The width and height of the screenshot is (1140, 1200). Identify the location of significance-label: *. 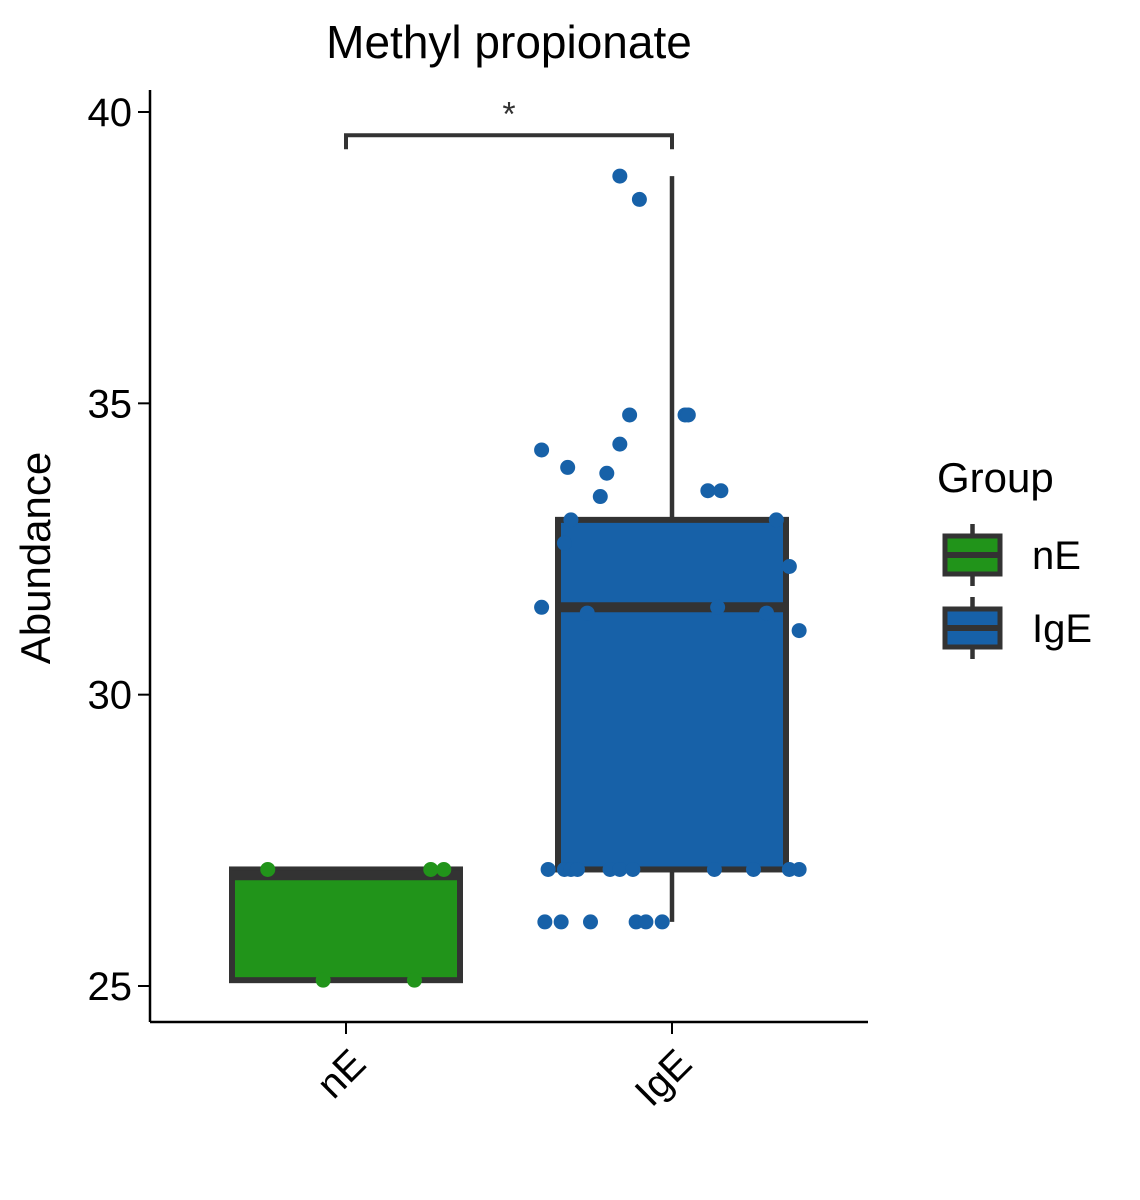
(508, 114).